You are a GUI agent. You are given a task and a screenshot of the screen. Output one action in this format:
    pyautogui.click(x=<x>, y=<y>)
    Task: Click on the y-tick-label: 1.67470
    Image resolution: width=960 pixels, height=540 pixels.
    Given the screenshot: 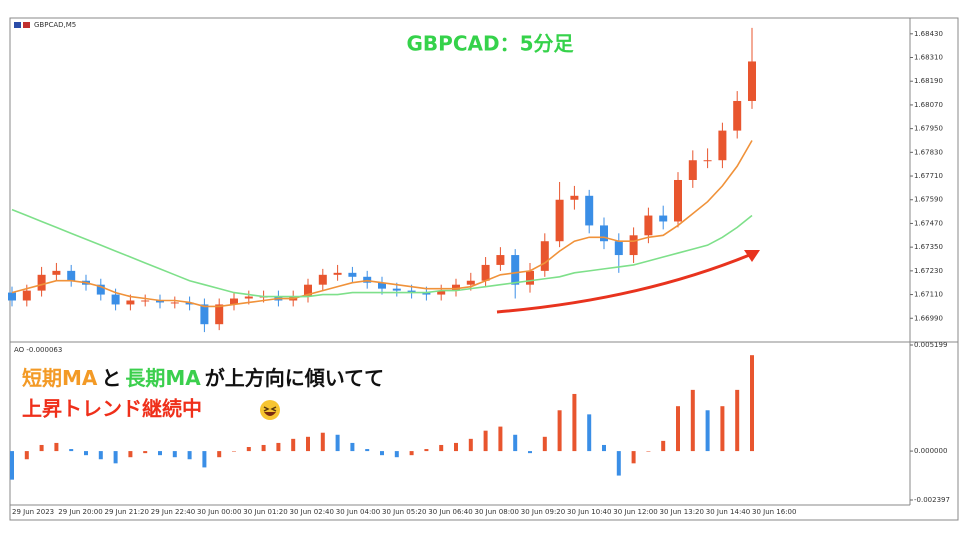 What is the action you would take?
    pyautogui.click(x=928, y=223)
    